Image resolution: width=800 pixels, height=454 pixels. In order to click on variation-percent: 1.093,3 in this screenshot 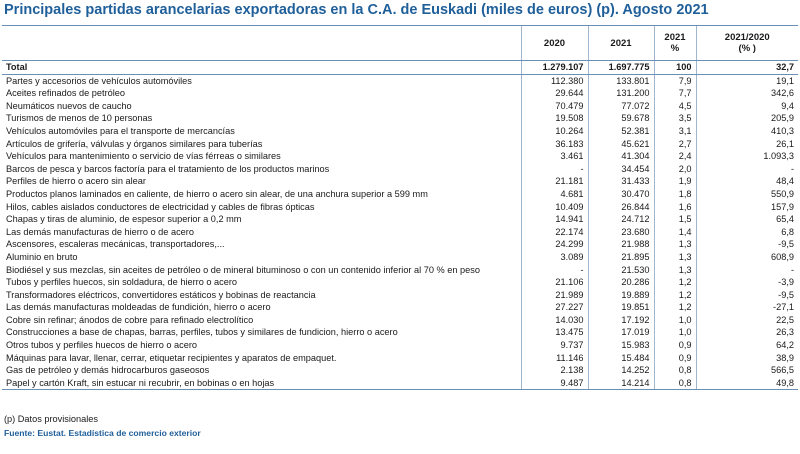, I will do `click(746, 156)`.